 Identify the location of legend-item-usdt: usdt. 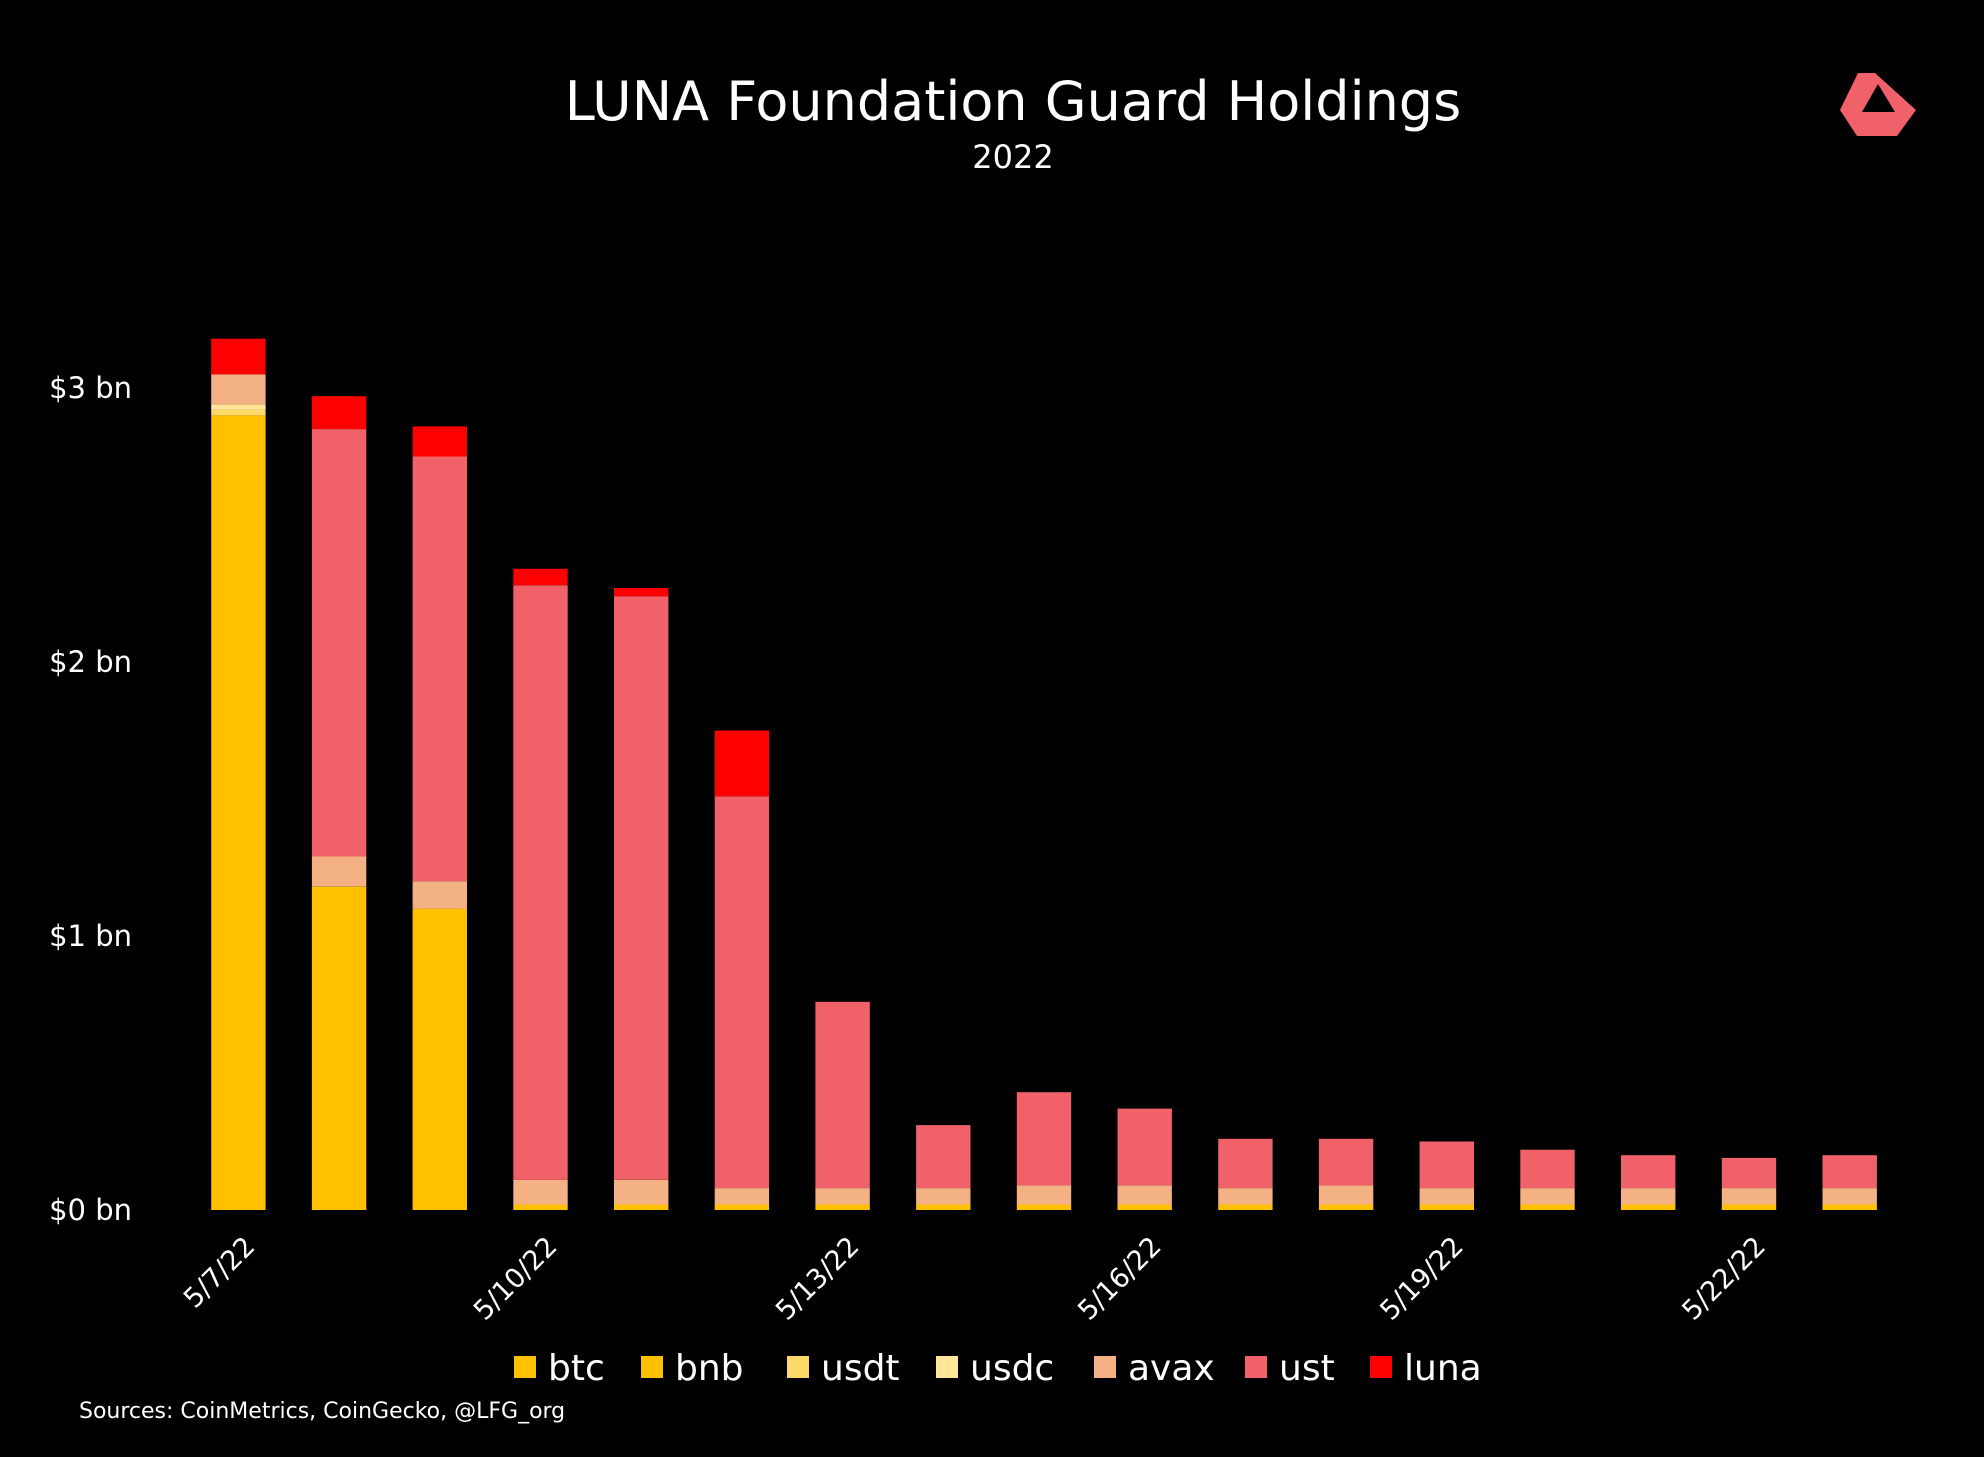
(843, 1368).